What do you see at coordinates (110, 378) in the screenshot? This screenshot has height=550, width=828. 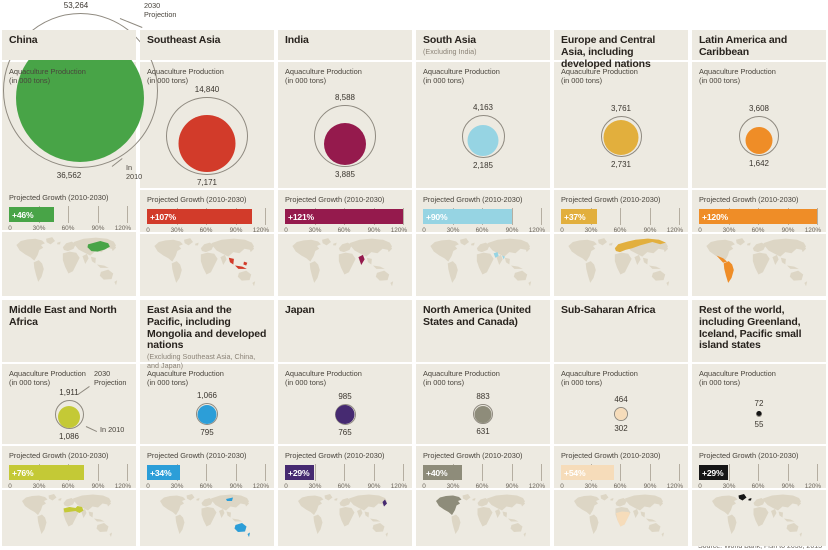 I see `projection-2030-annotation: 2030 Projection` at bounding box center [110, 378].